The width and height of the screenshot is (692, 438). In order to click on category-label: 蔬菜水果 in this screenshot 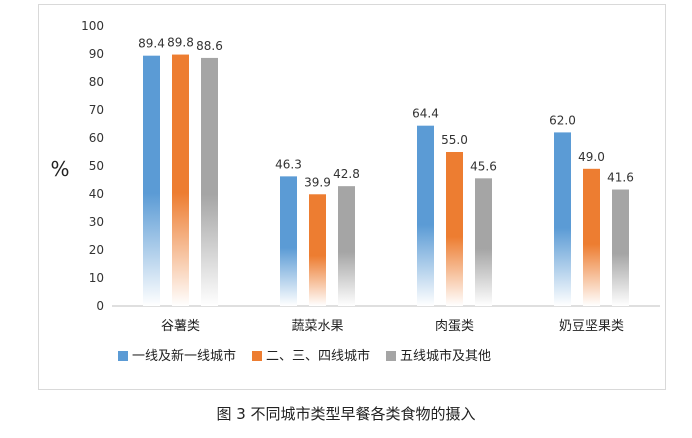, I will do `click(317, 326)`.